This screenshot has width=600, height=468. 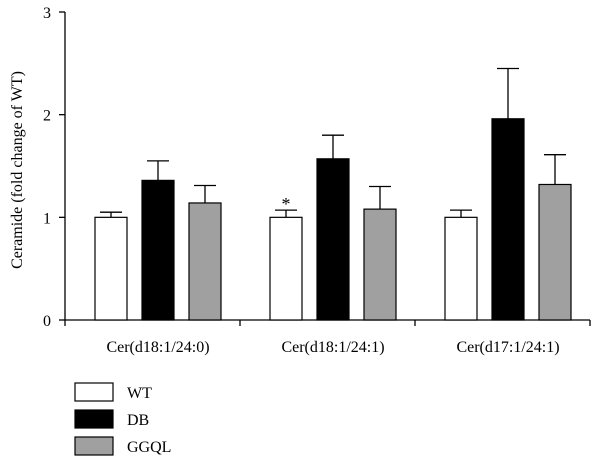 I want to click on x-tick-label: Cer(d18:1/24:1), so click(x=332, y=347).